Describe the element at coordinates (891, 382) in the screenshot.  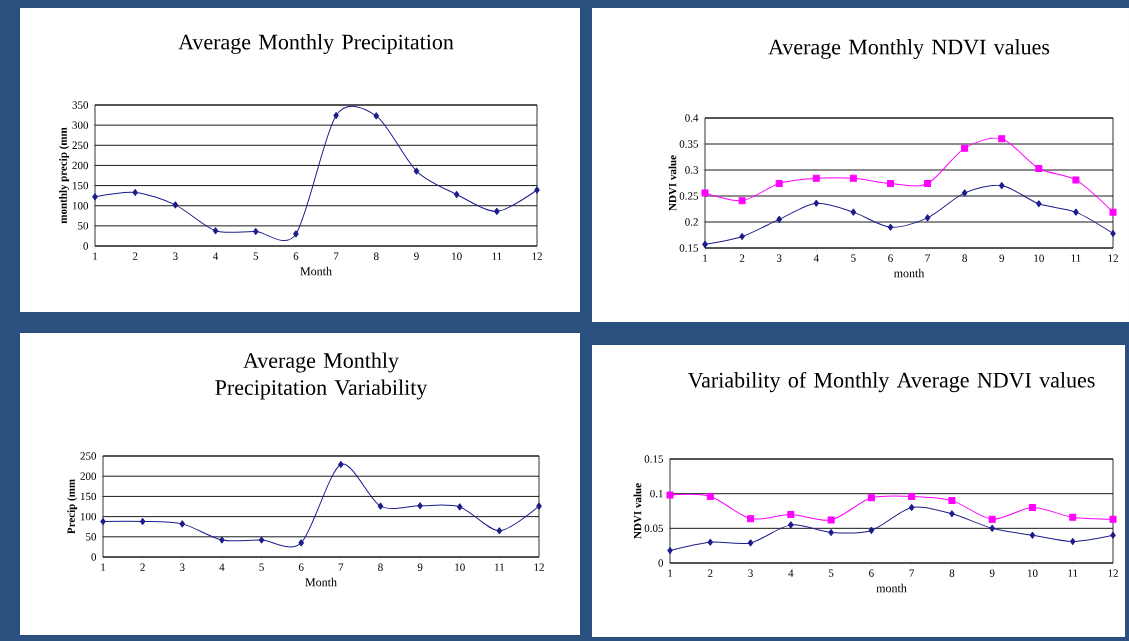
I see `chart-title: Variability of Monthly Average NDVI values` at that location.